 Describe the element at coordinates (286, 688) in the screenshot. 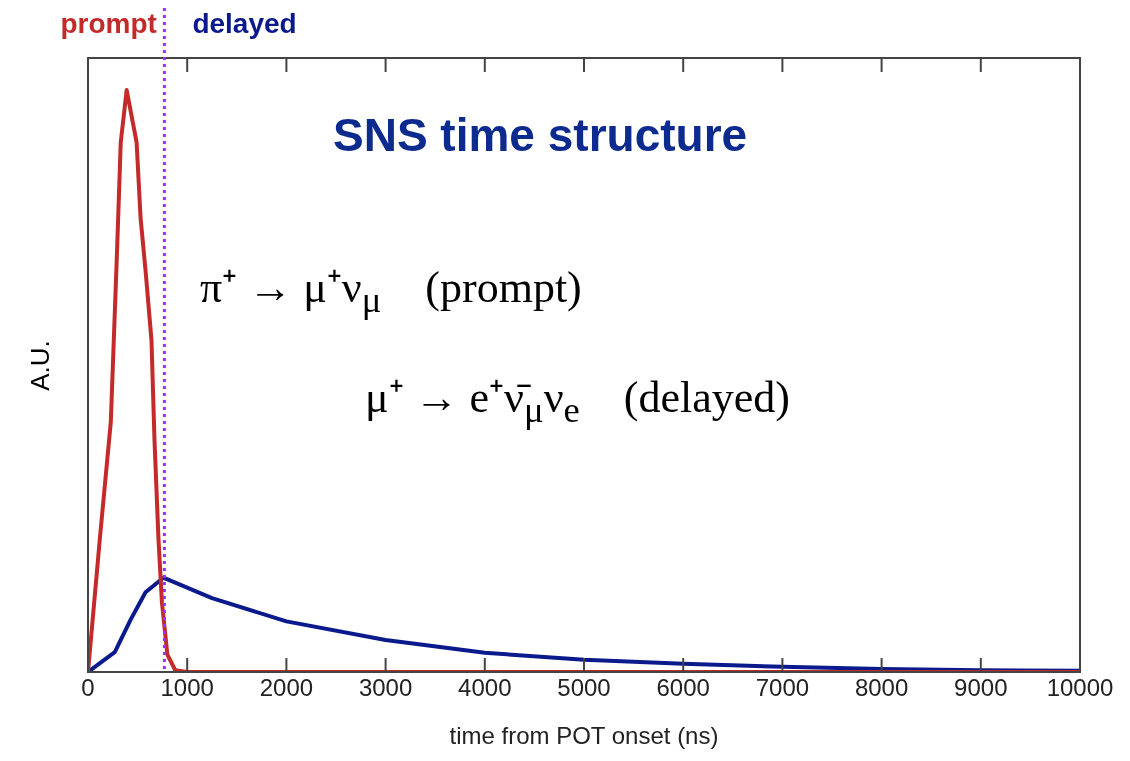

I see `x-tick-label: 2000` at that location.